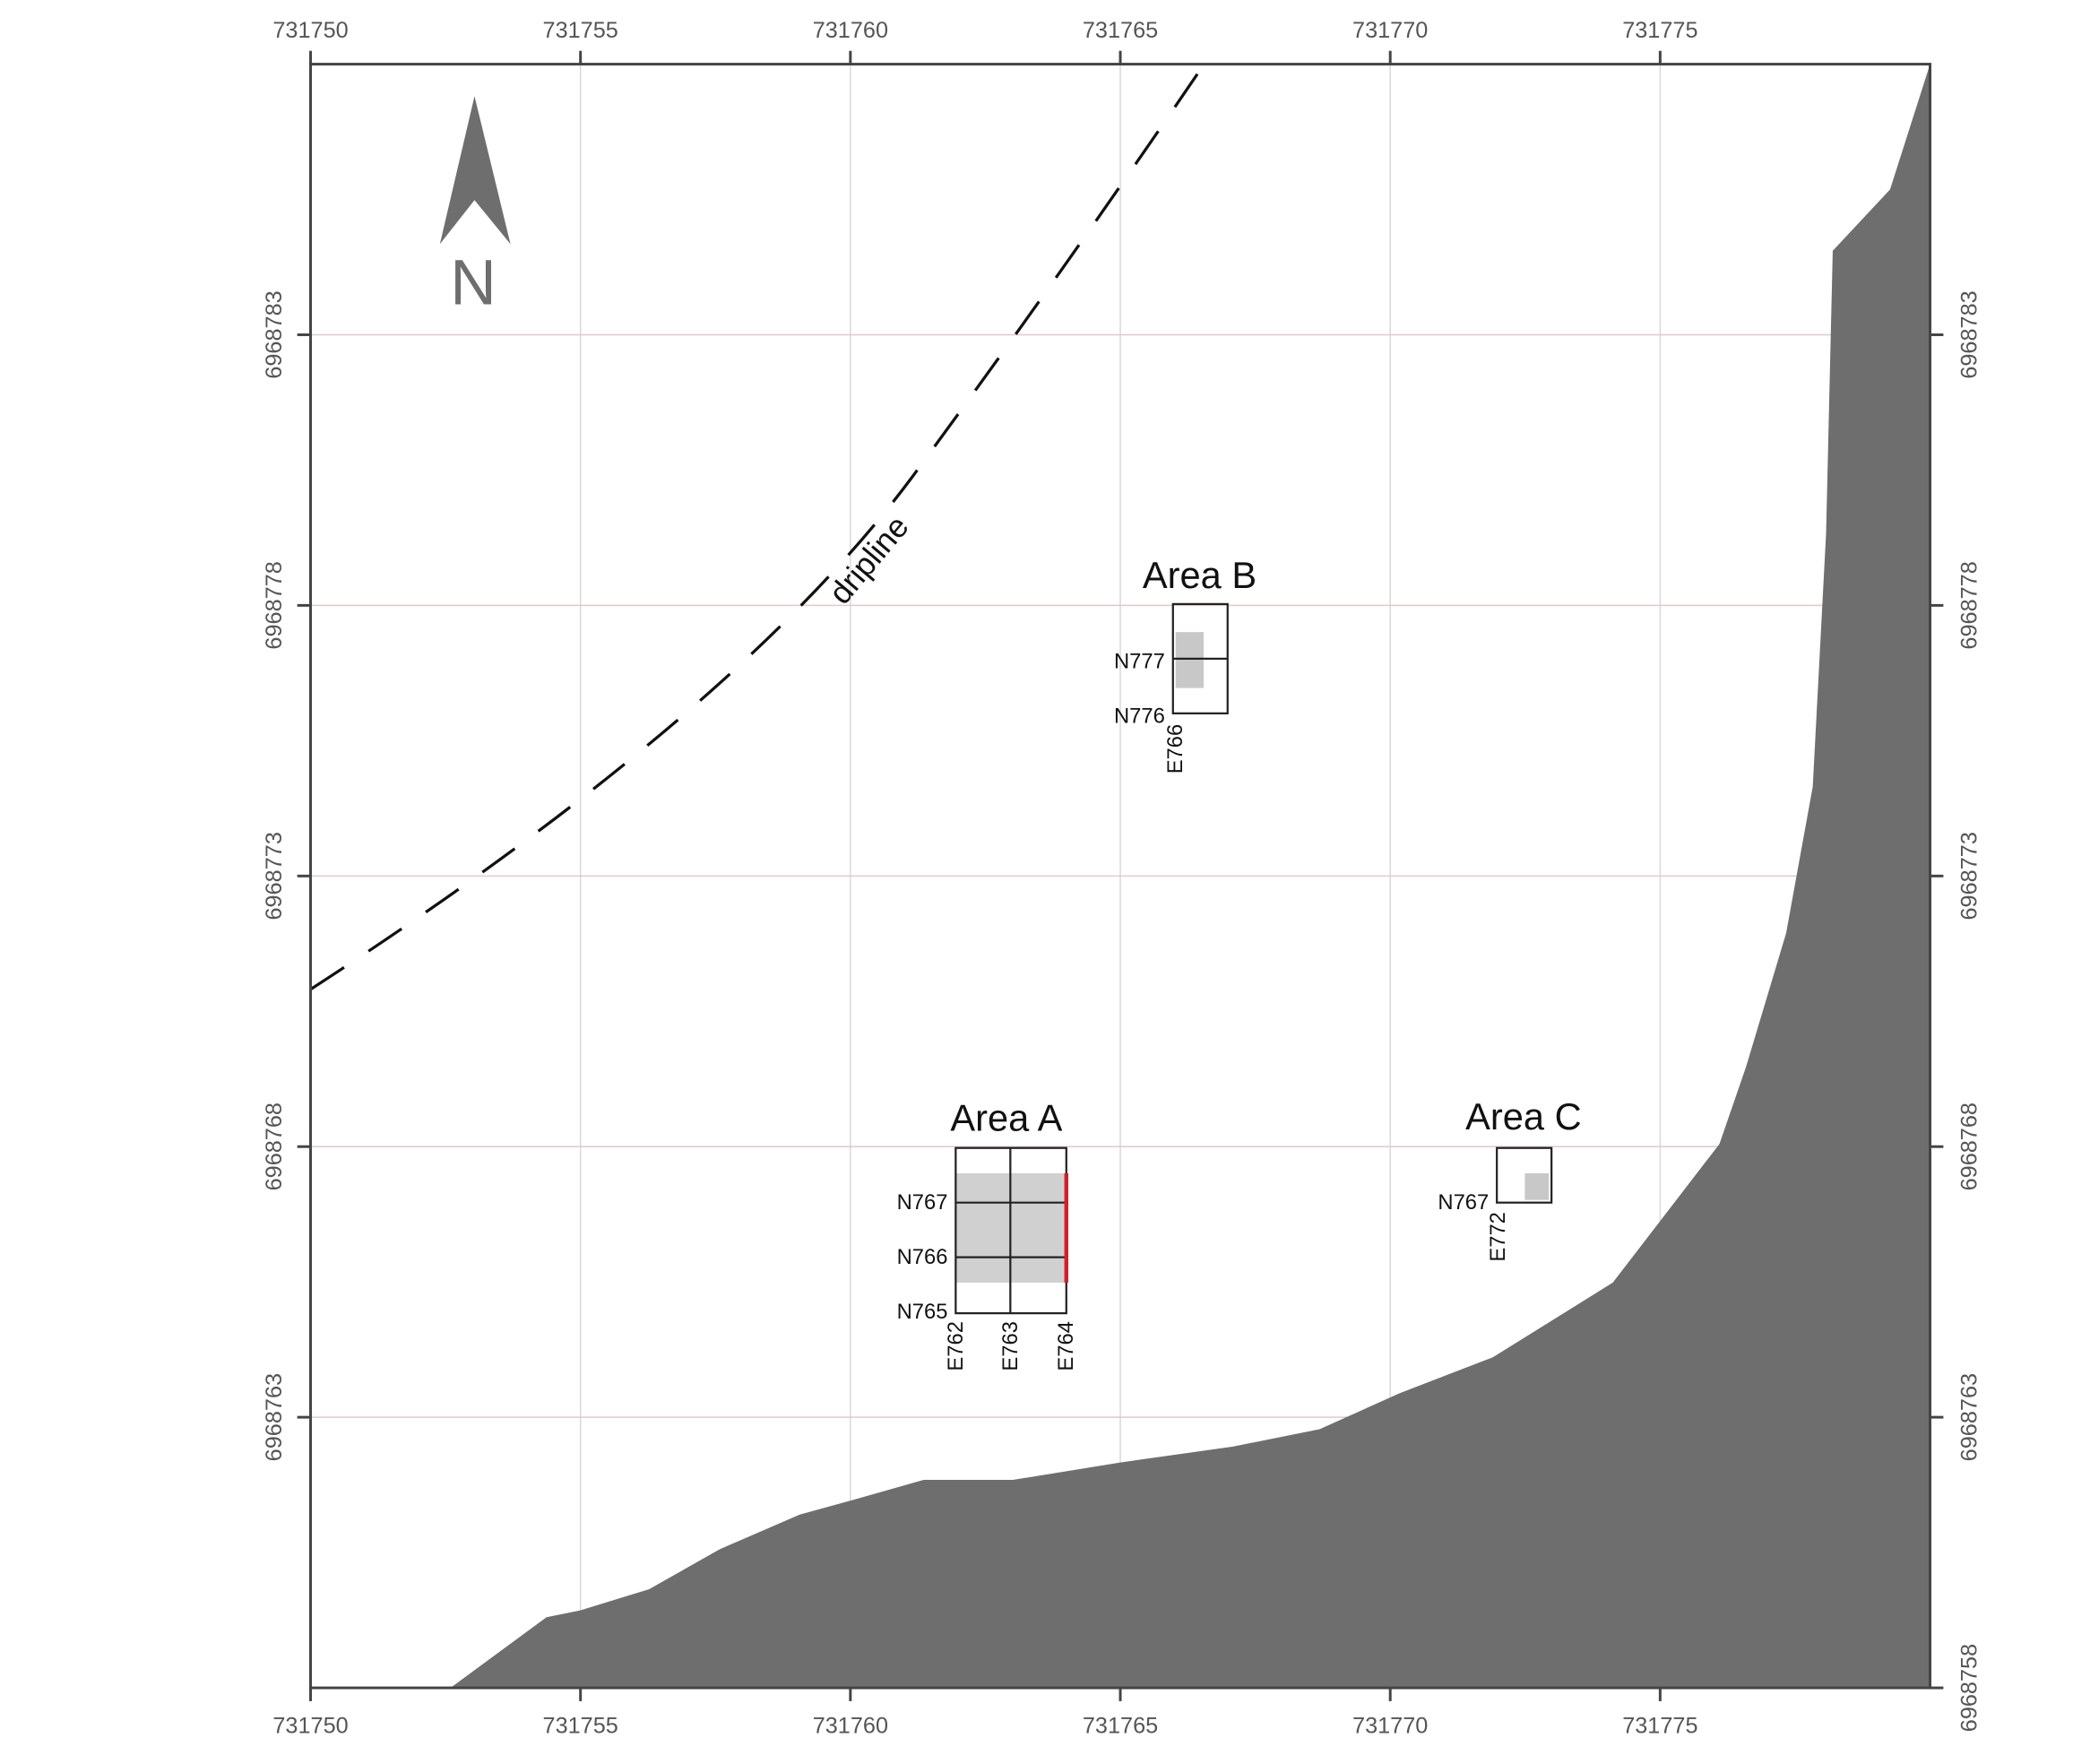 The height and width of the screenshot is (1764, 2090). Describe the element at coordinates (1010, 1346) in the screenshot. I see `col-label: E763` at that location.